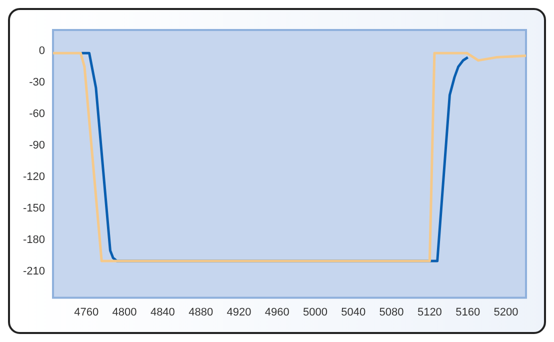 This screenshot has width=554, height=342. I want to click on x-tick-label: 5080, so click(391, 312).